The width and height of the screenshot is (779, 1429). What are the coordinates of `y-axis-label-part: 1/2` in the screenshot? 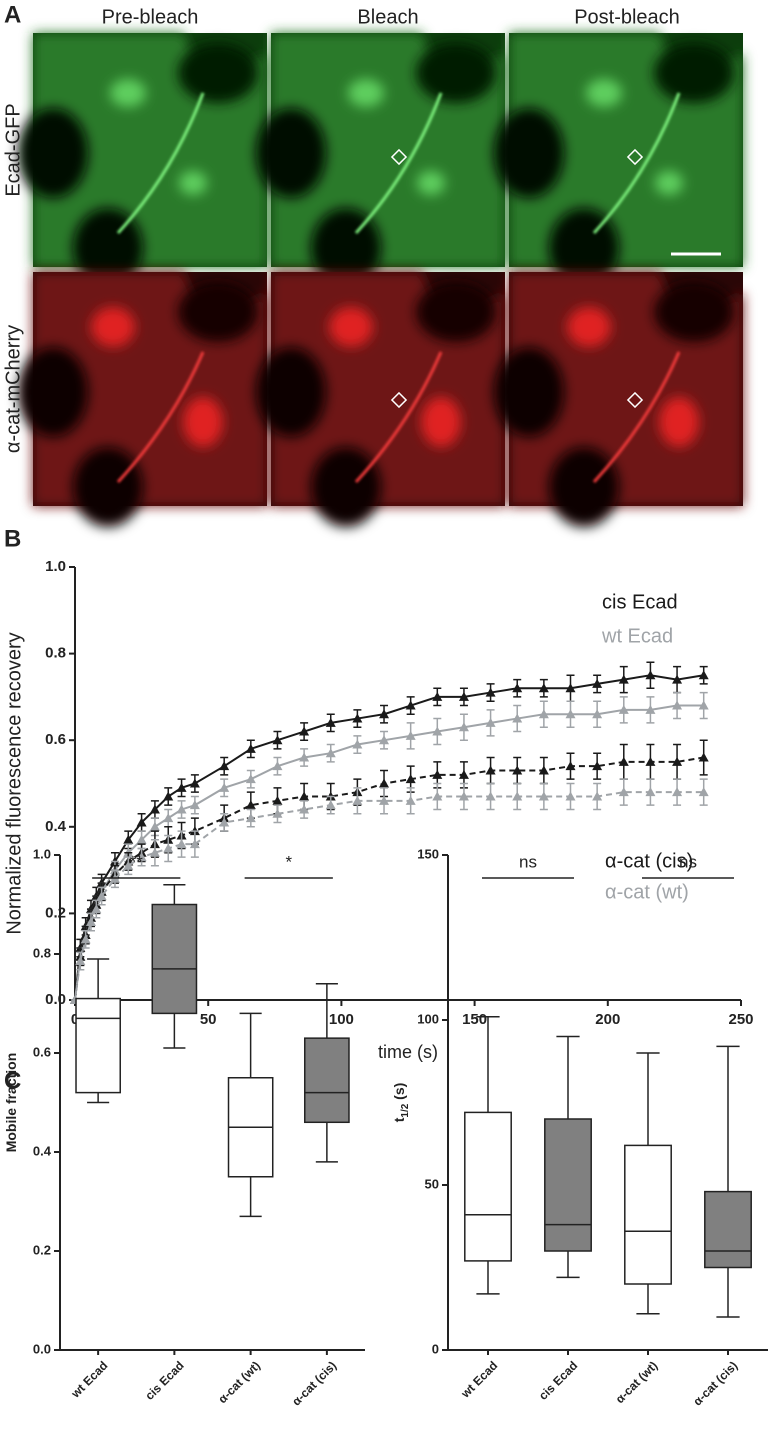 It's located at (405, 1110).